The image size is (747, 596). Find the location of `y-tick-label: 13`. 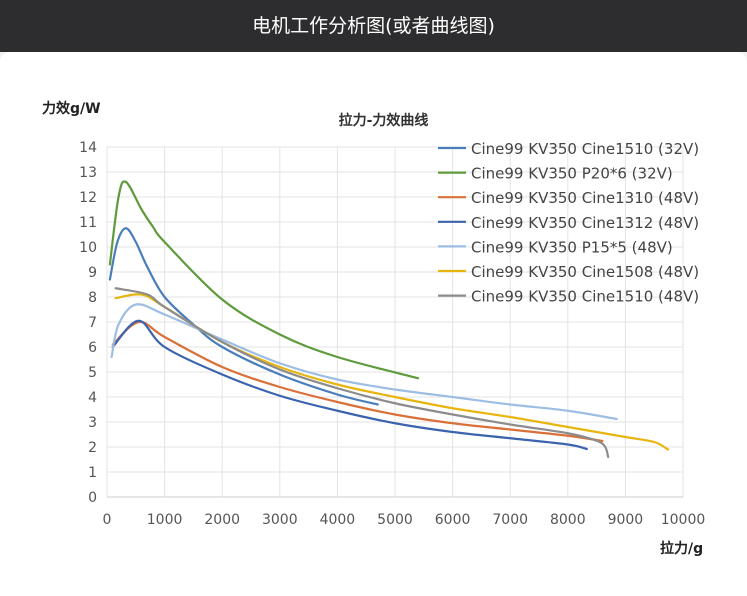

y-tick-label: 13 is located at coordinates (88, 173).